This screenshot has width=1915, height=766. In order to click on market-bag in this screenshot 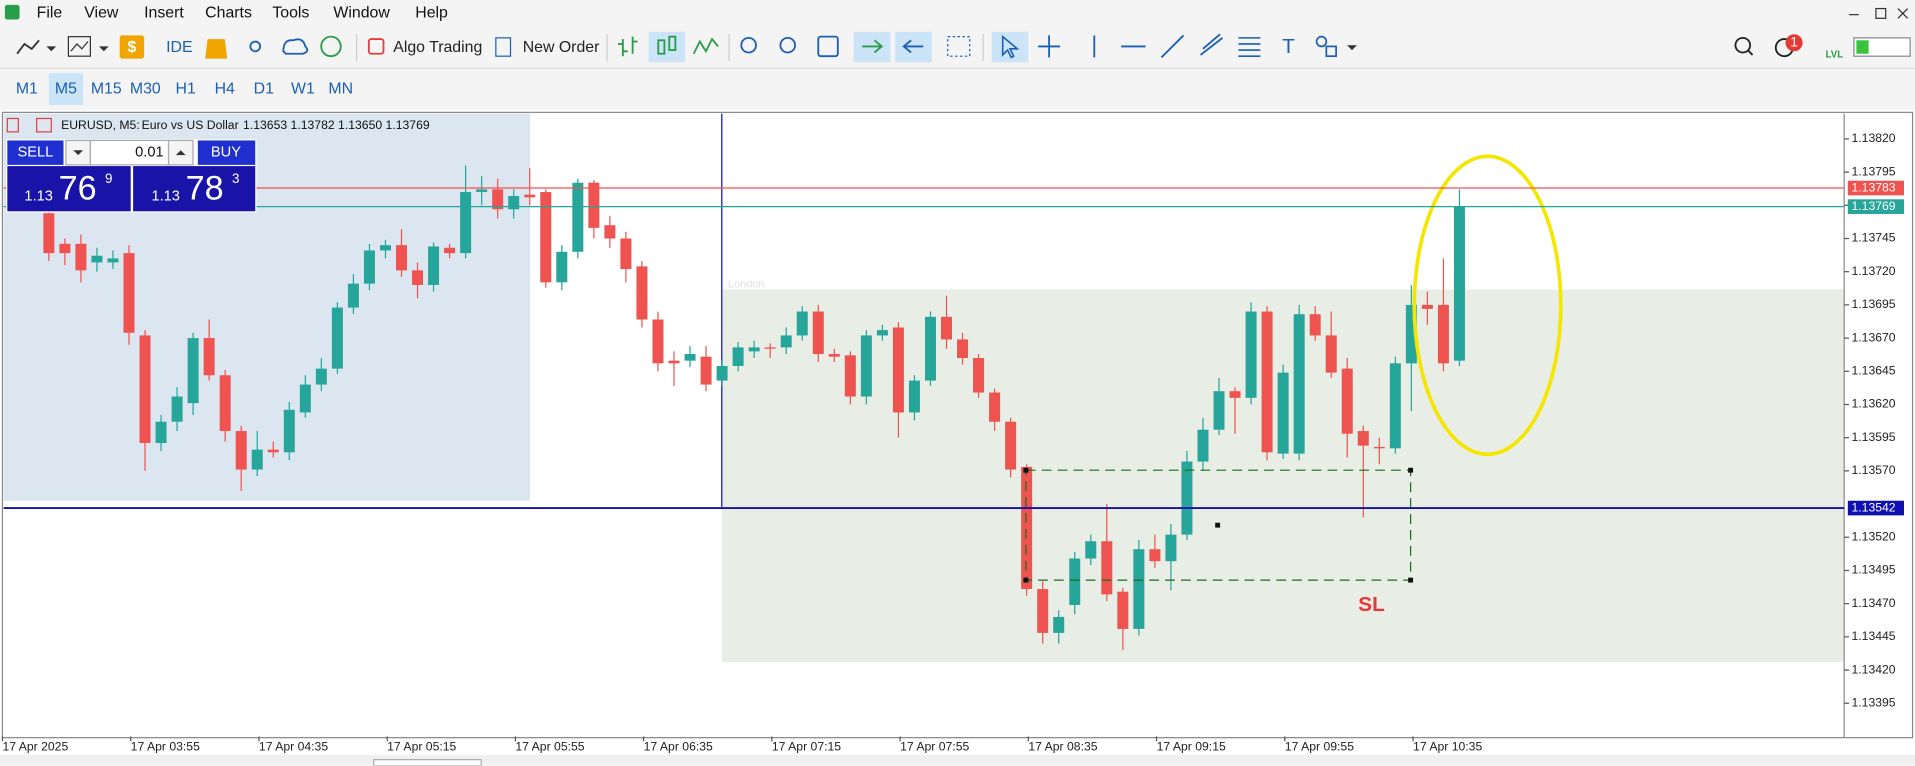, I will do `click(216, 49)`.